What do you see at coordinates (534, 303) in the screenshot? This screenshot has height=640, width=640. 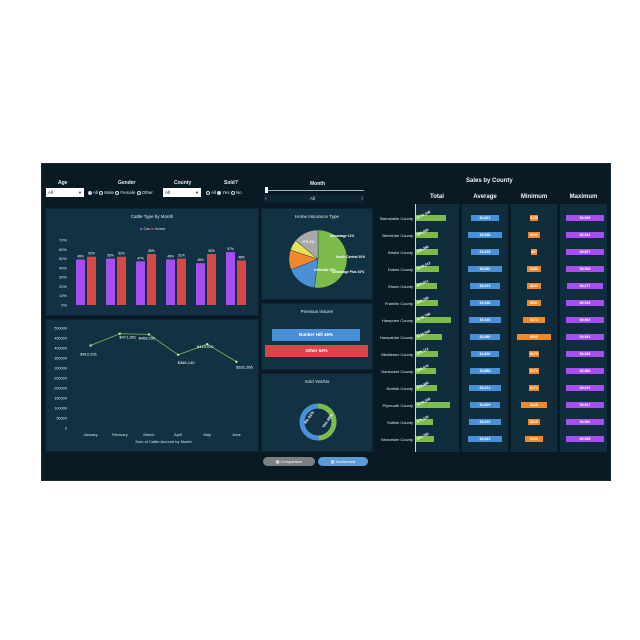 I see `minimum-bar: $241` at bounding box center [534, 303].